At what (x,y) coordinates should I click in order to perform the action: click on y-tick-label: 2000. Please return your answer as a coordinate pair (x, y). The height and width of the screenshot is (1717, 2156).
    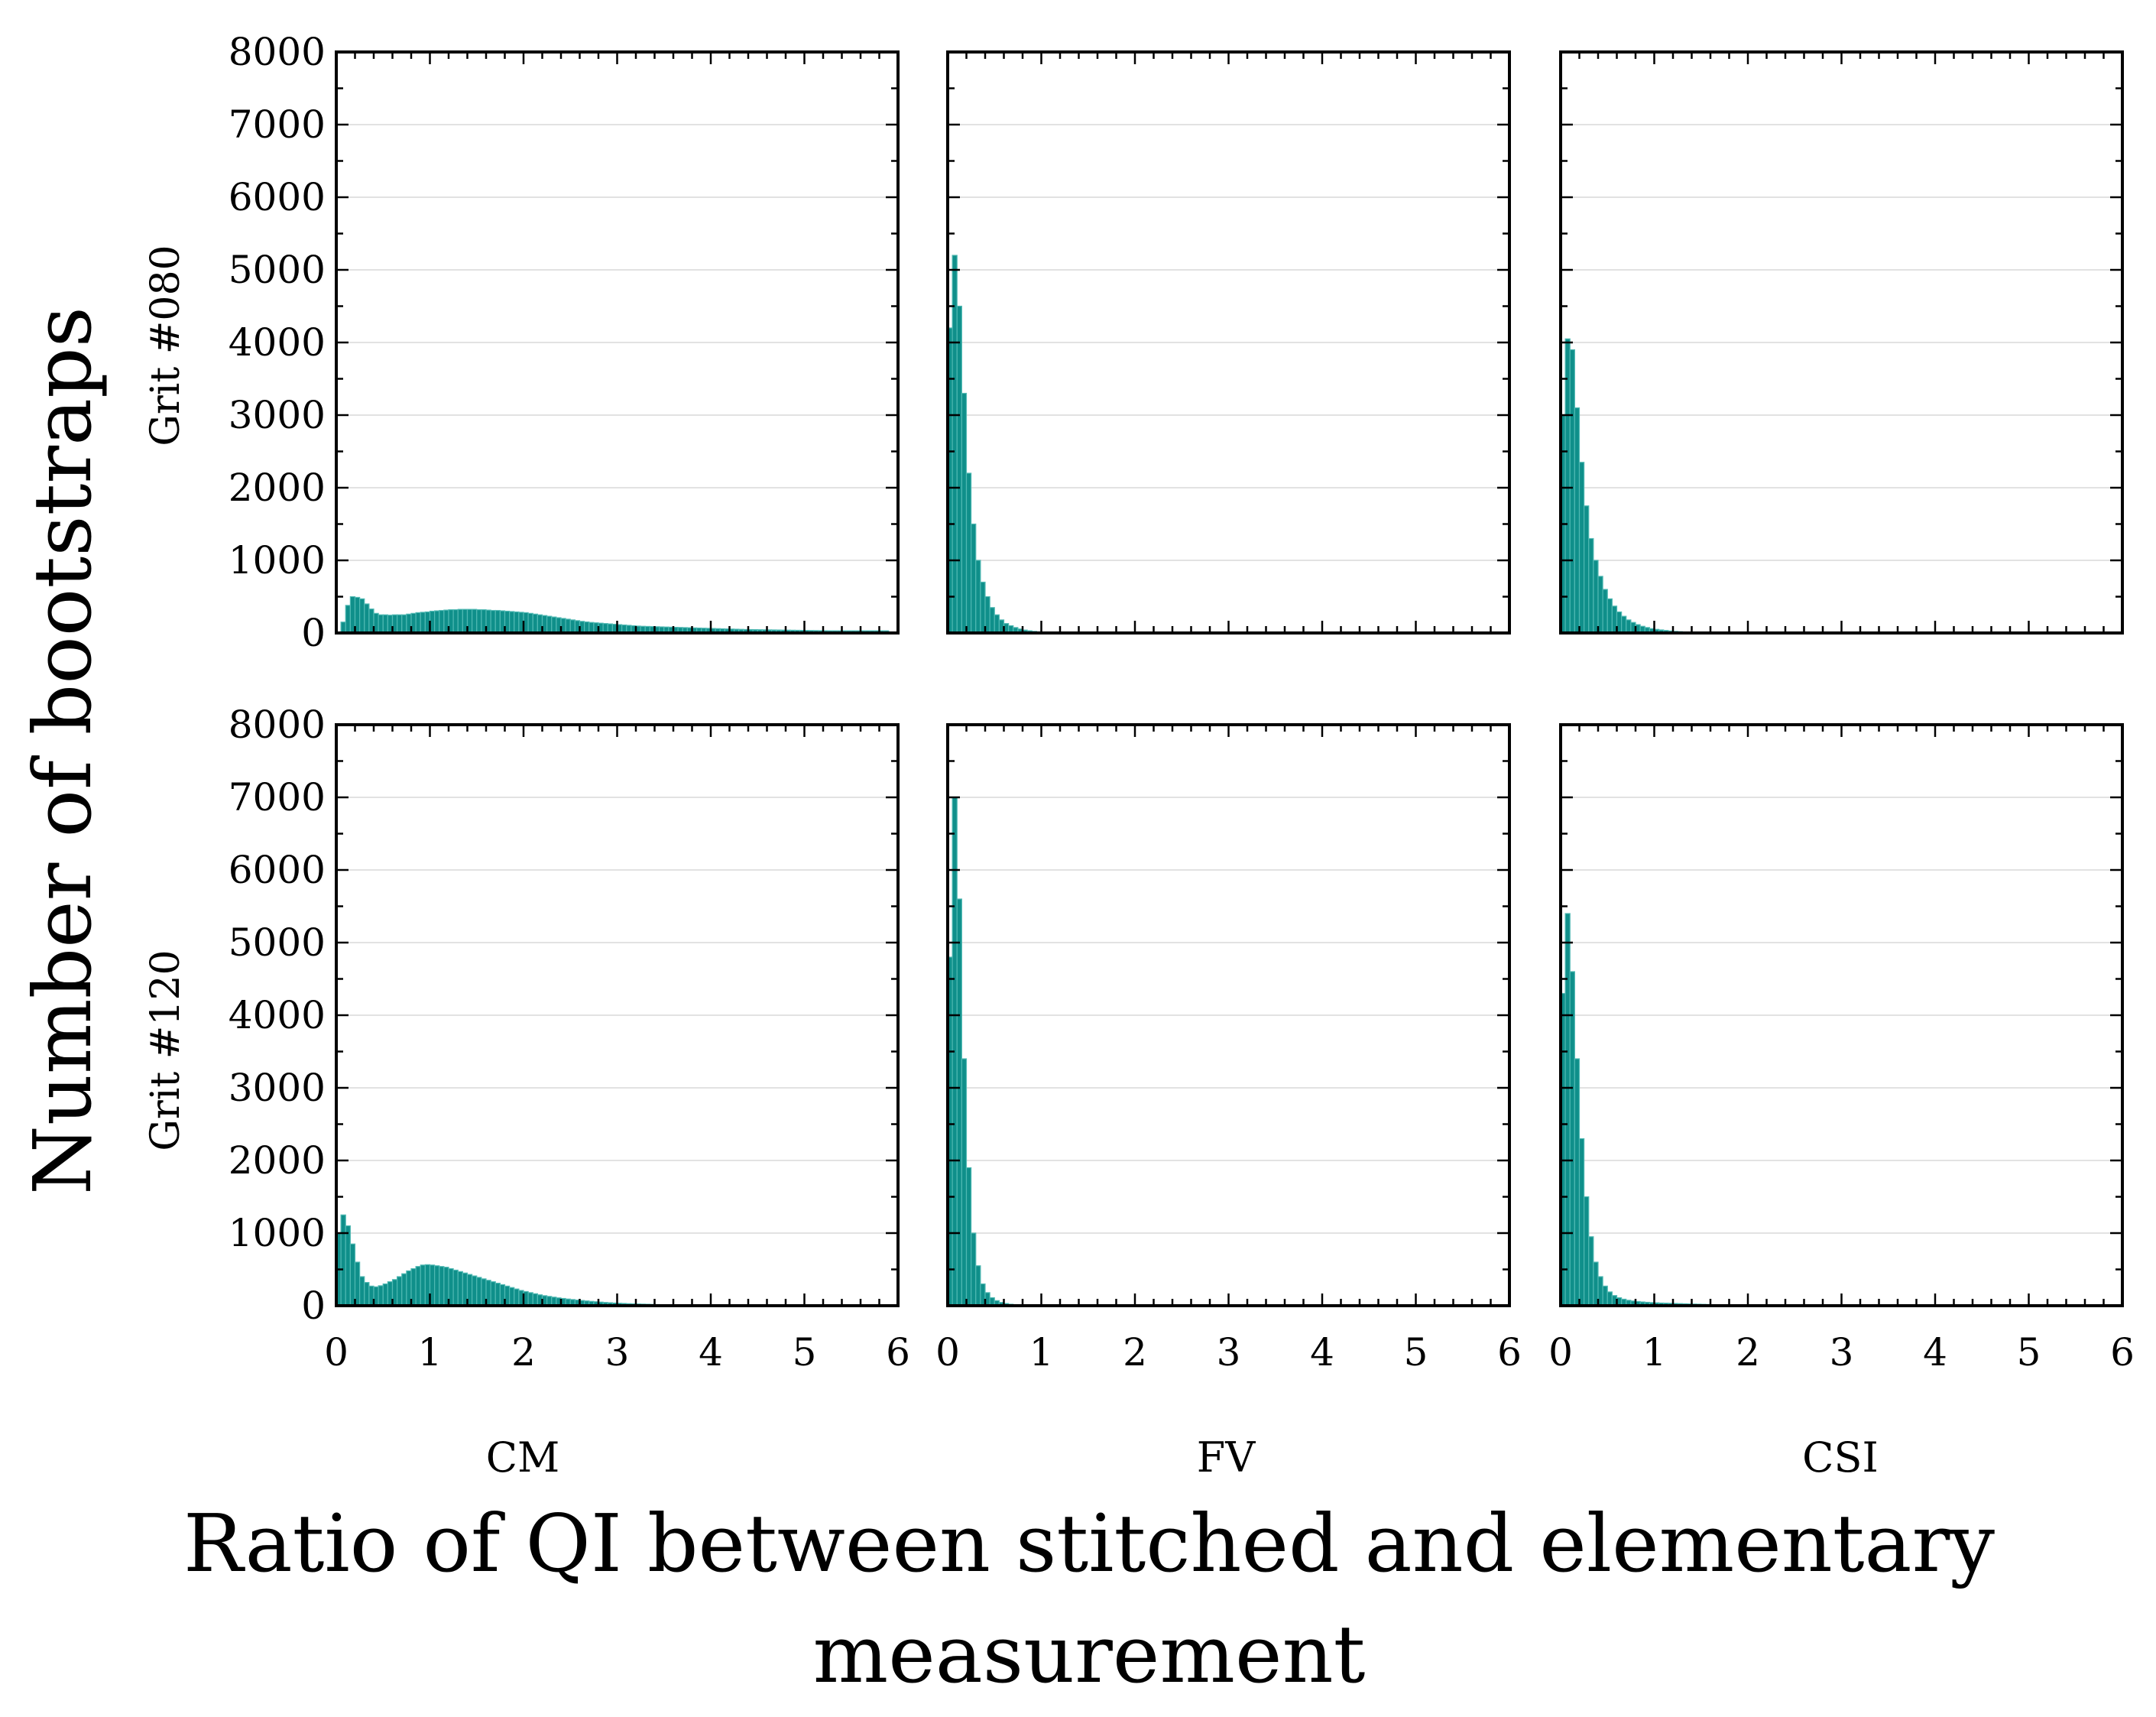
    Looking at the image, I should click on (277, 488).